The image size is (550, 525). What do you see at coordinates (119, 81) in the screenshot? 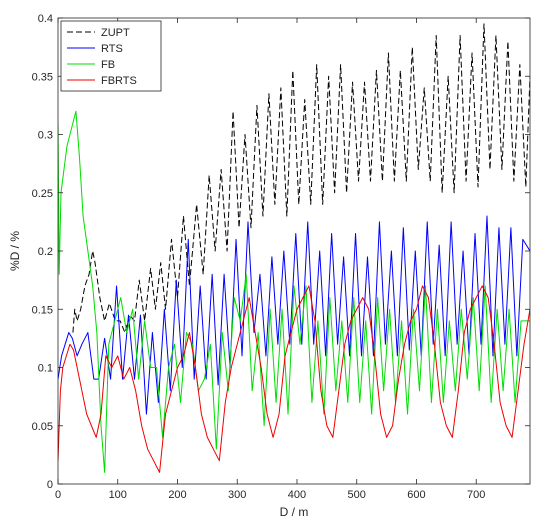
I see `legend-label-fbrts: FBRTS` at bounding box center [119, 81].